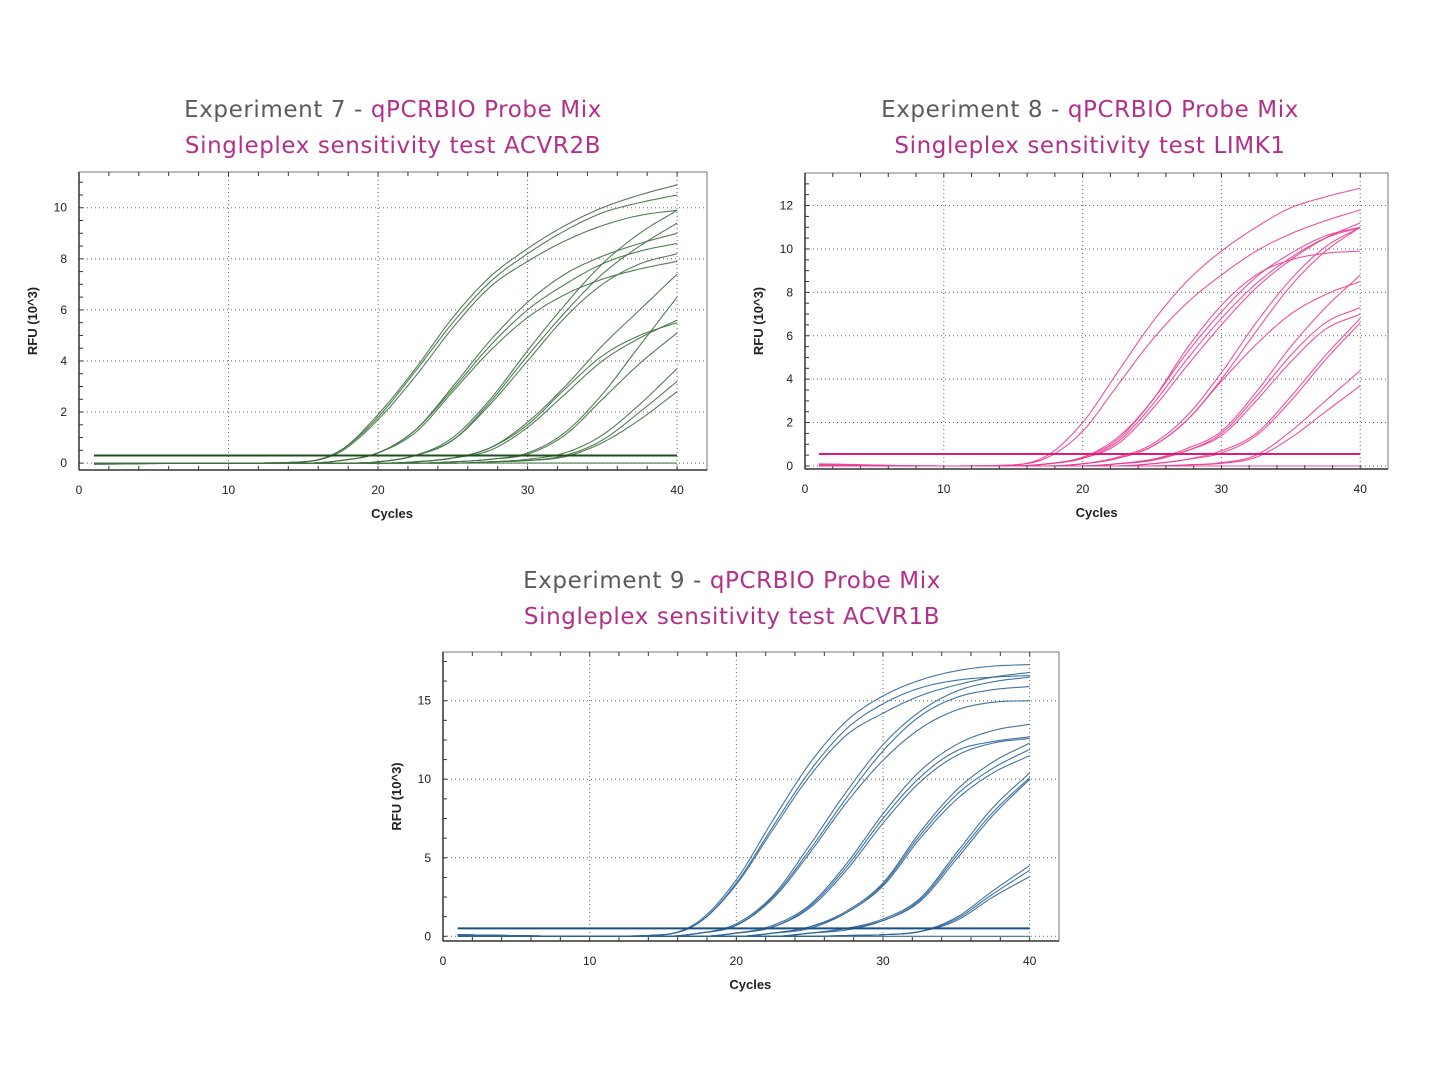 Image resolution: width=1440 pixels, height=1082 pixels. What do you see at coordinates (277, 110) in the screenshot?
I see `chart-1-title-prefix: Experiment 7 -` at bounding box center [277, 110].